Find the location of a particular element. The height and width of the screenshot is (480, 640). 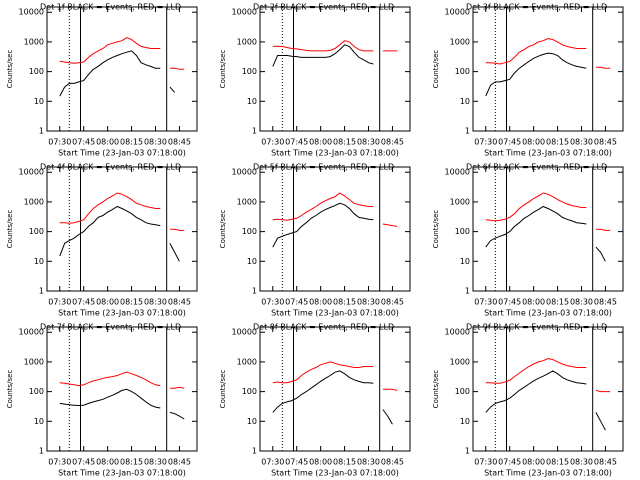

chart-title: Det 3f BLACK = Events, RED = LLD is located at coordinates (536, 7).